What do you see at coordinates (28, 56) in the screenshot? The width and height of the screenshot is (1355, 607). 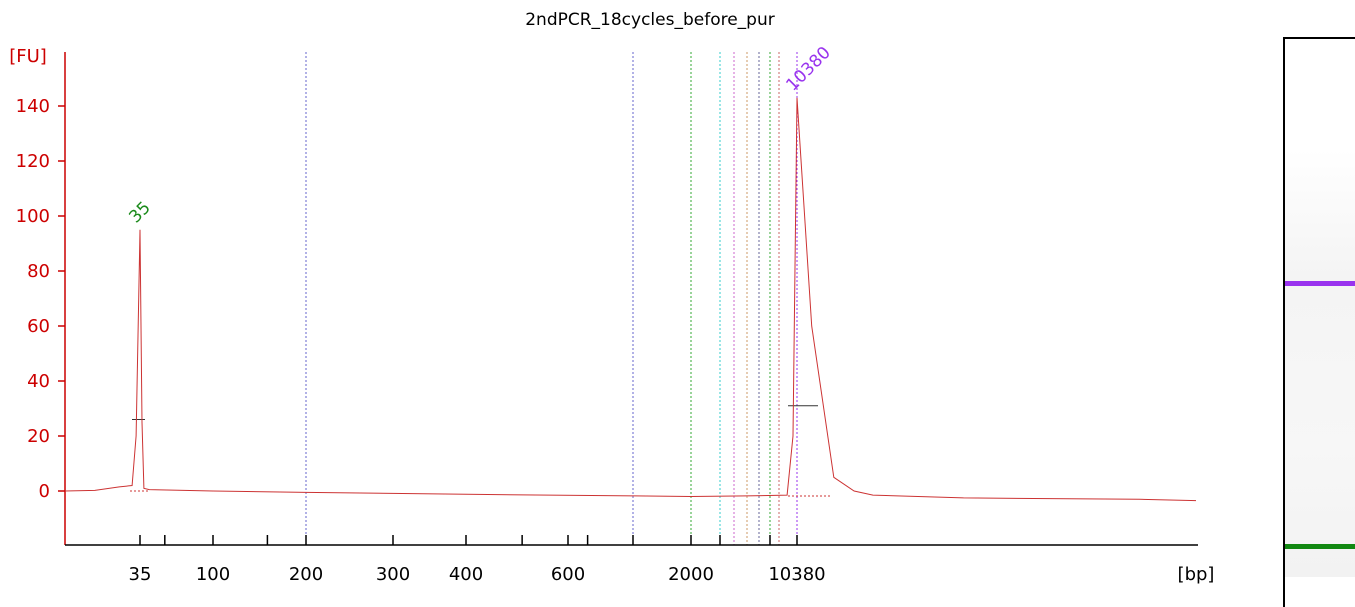 I see `y-axis-label: [FU]` at bounding box center [28, 56].